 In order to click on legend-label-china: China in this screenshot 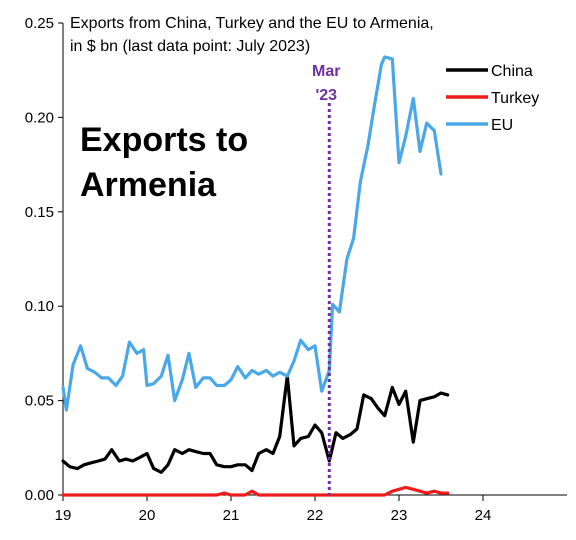, I will do `click(512, 71)`.